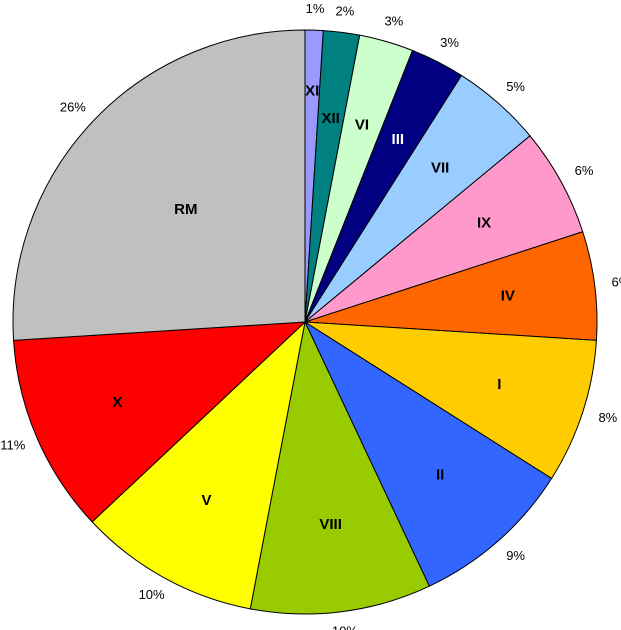 Image resolution: width=621 pixels, height=630 pixels. What do you see at coordinates (515, 555) in the screenshot?
I see `percent-label: 9%` at bounding box center [515, 555].